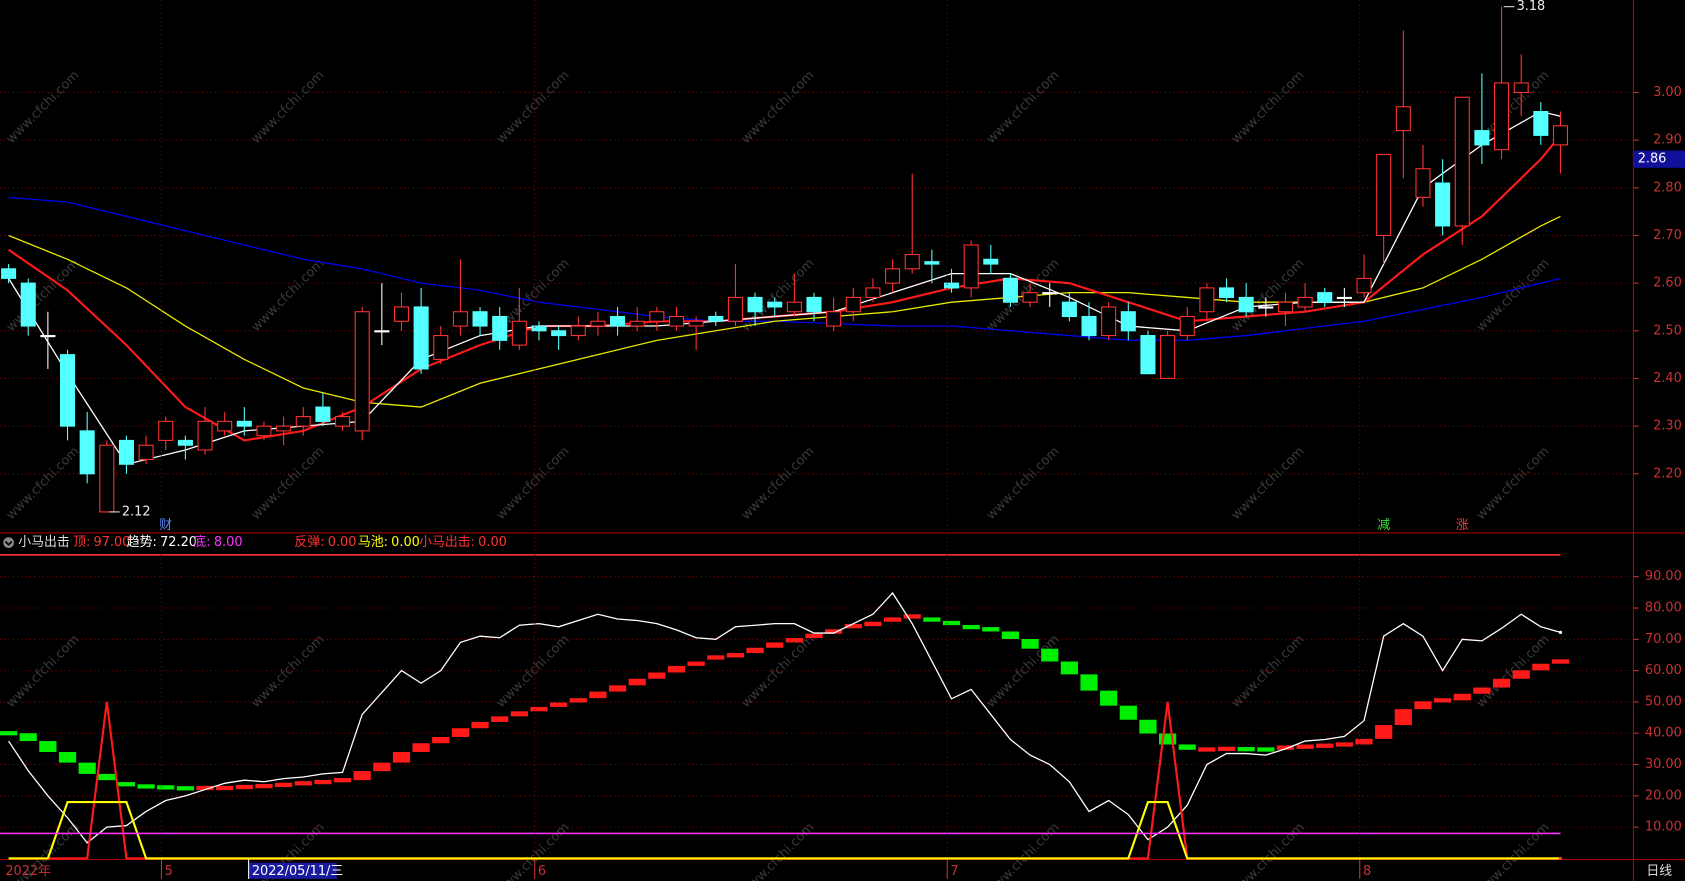 The image size is (1685, 881). What do you see at coordinates (292, 870) in the screenshot?
I see `cursor-date-box` at bounding box center [292, 870].